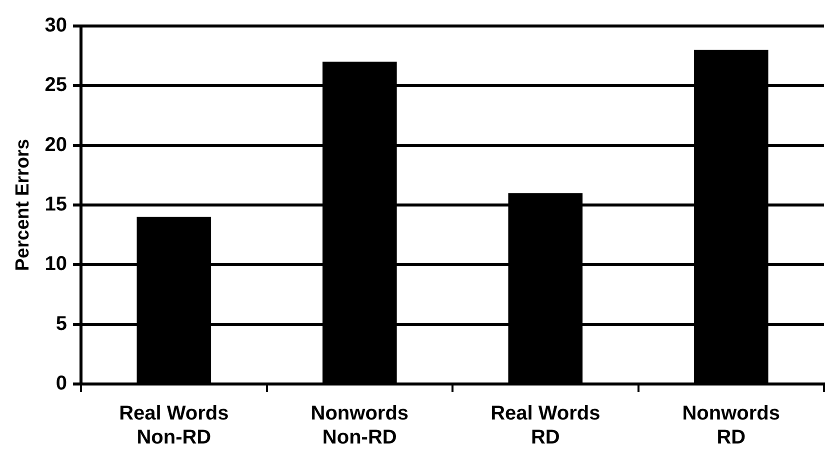 The height and width of the screenshot is (468, 834). Describe the element at coordinates (731, 425) in the screenshot. I see `x-tick-label: Nonwords RD` at that location.